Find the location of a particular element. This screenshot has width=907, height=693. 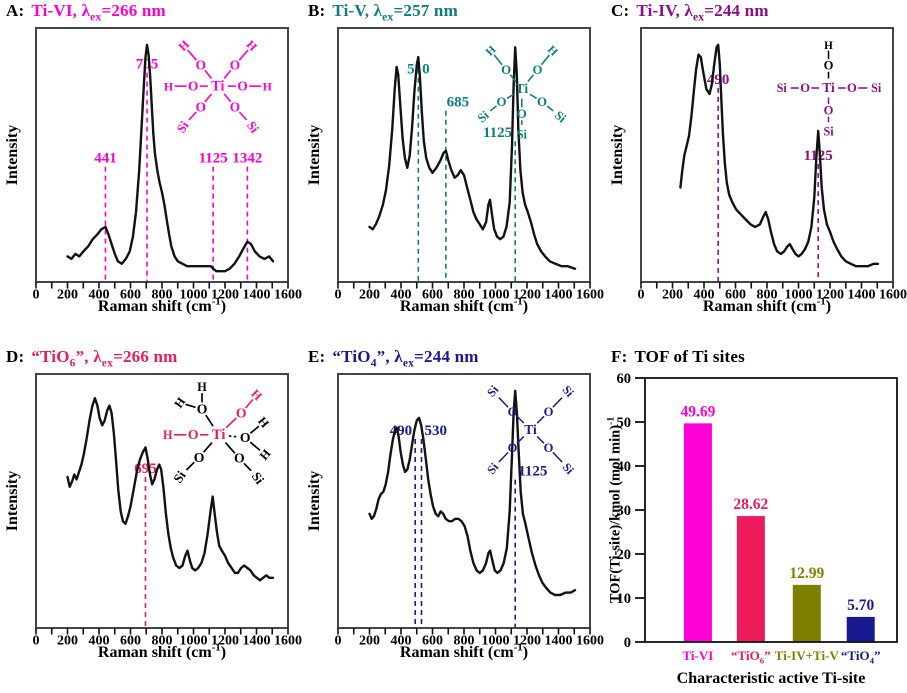

x-tick-label: 600 is located at coordinates (432, 294).